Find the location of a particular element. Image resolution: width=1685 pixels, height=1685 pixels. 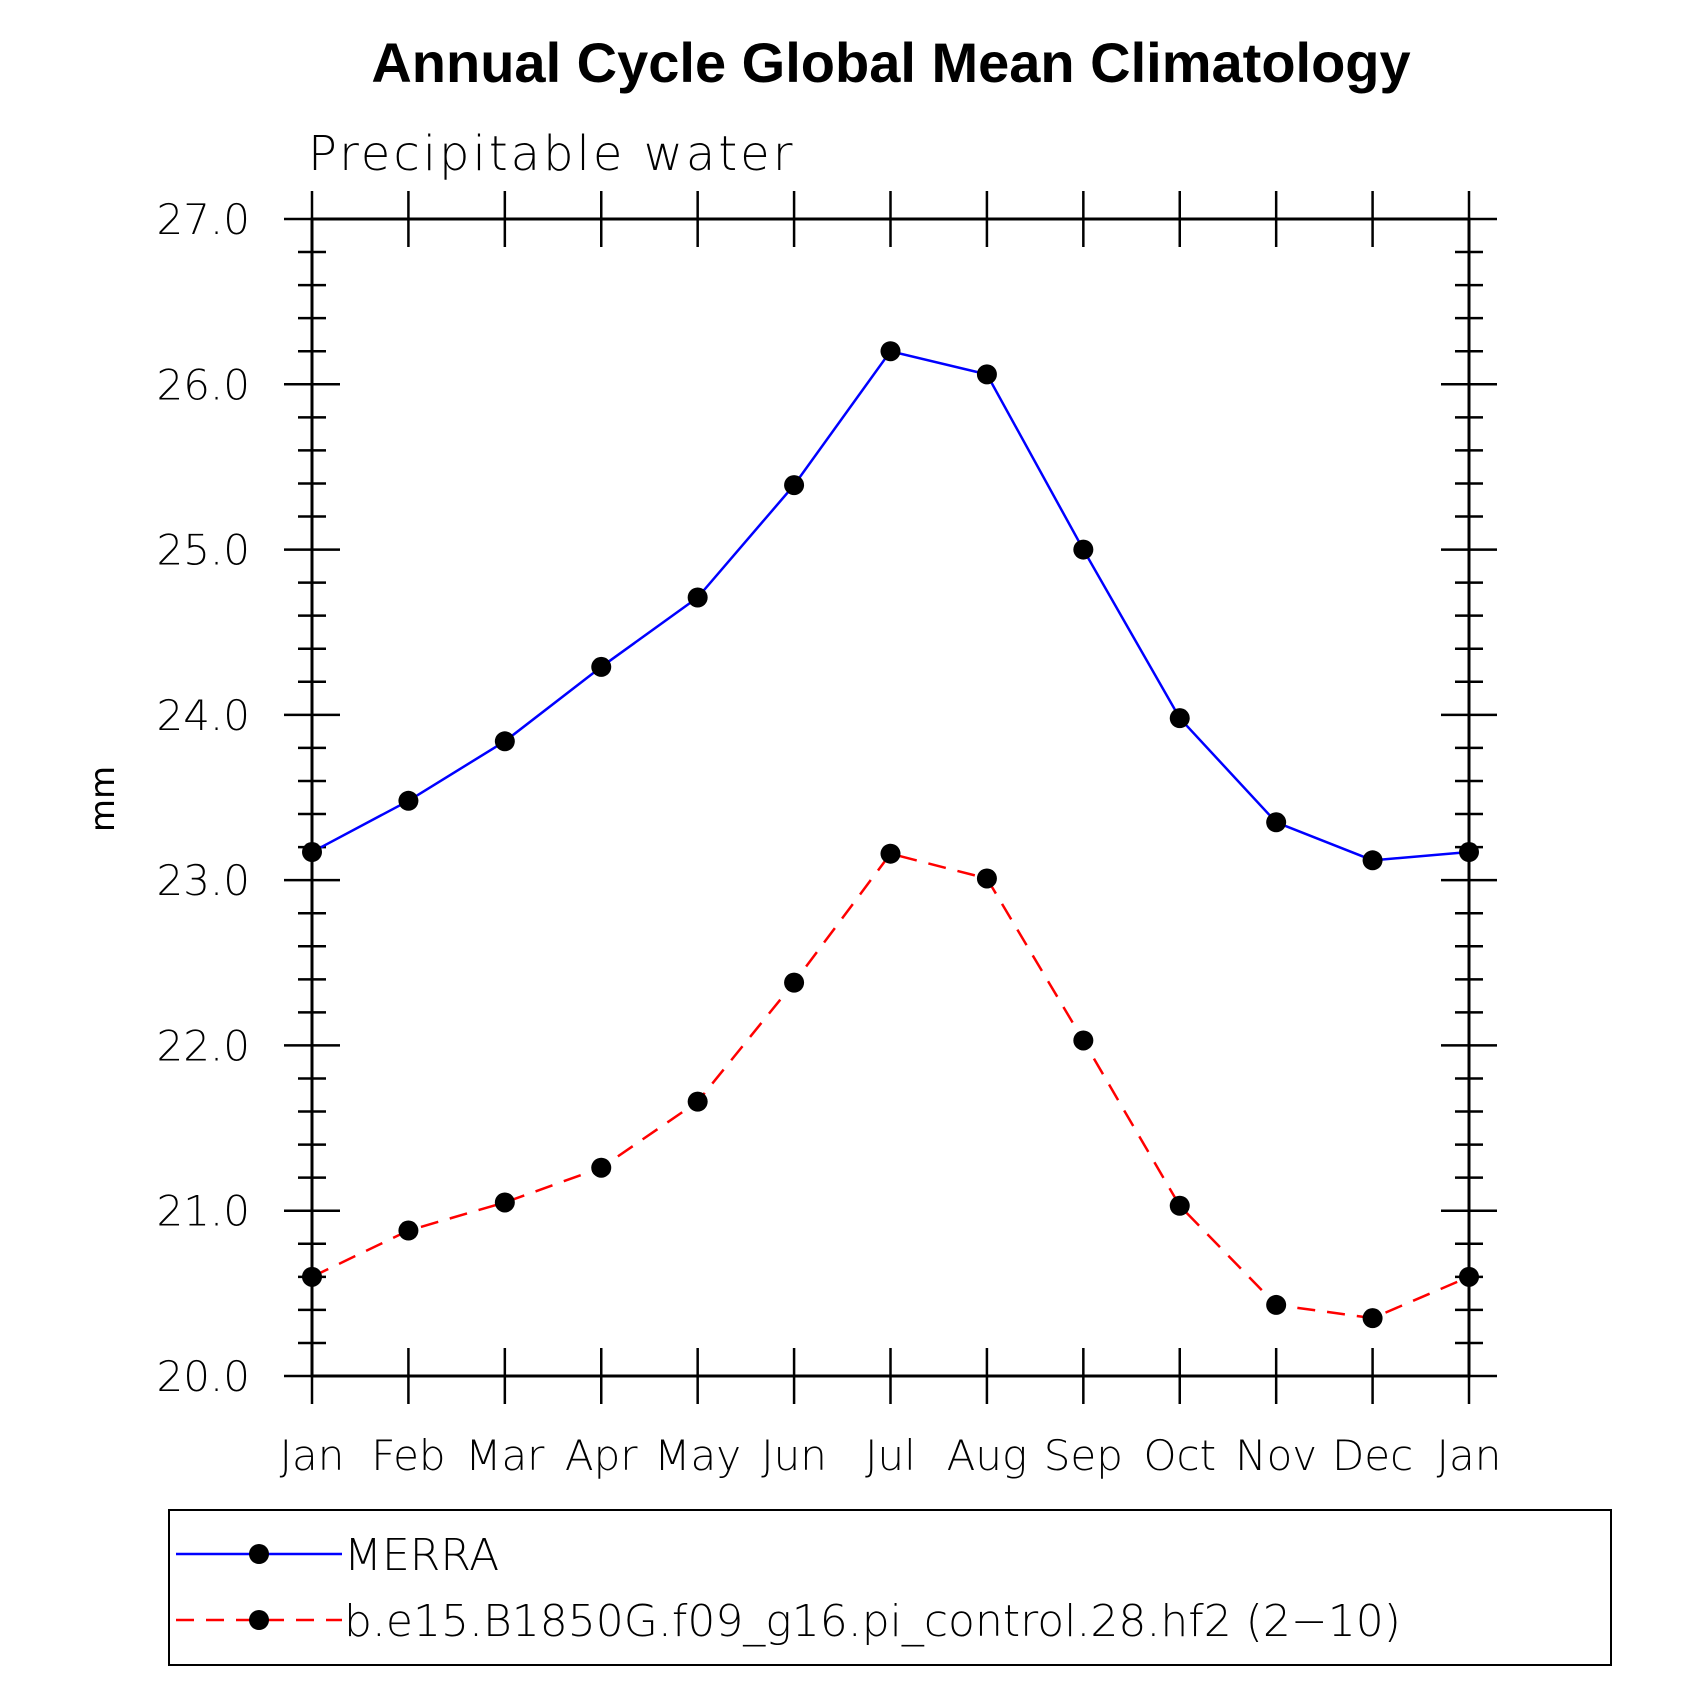

y-tick-label: 22.0 is located at coordinates (203, 1045).